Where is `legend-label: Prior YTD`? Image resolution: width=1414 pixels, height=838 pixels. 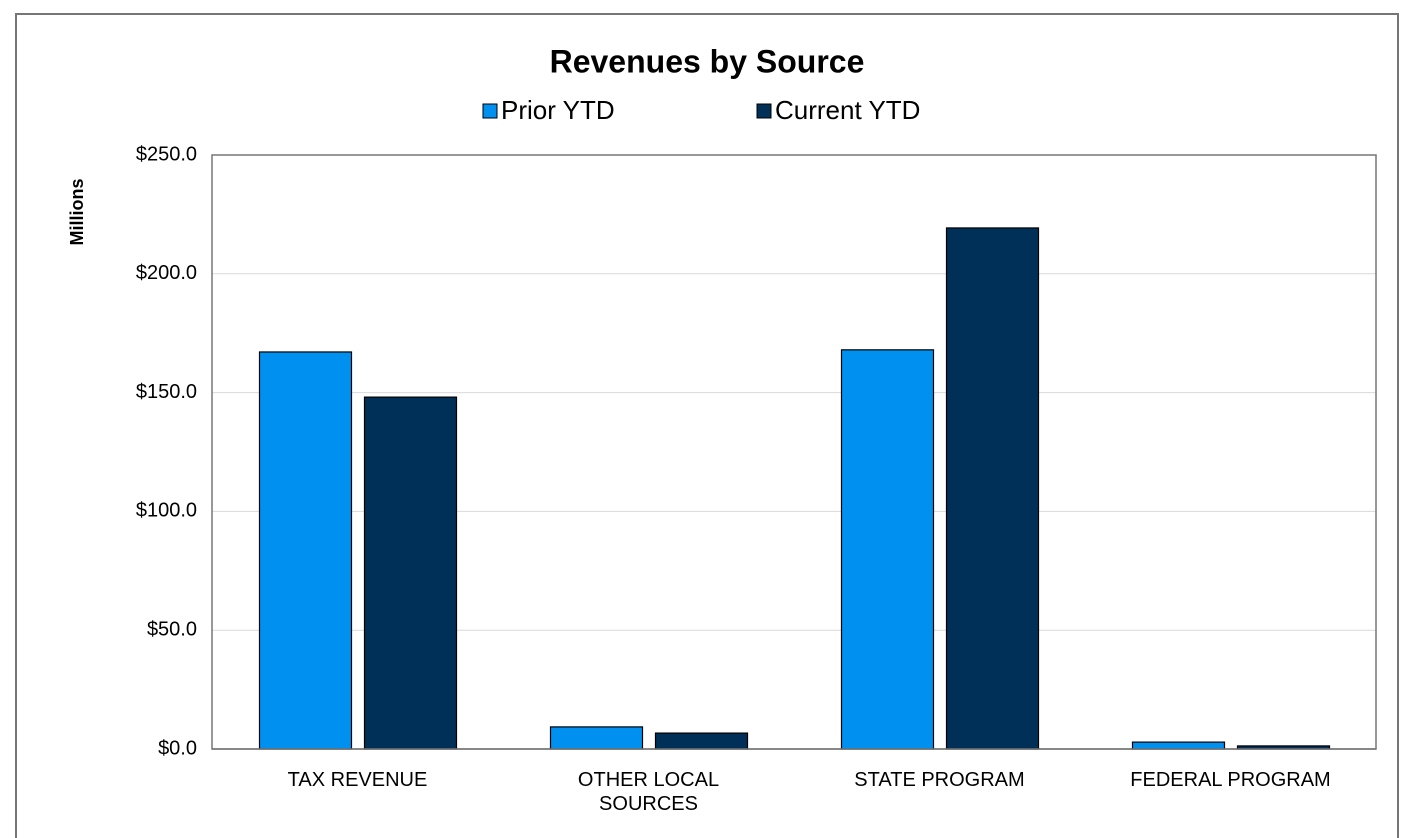
legend-label: Prior YTD is located at coordinates (558, 110).